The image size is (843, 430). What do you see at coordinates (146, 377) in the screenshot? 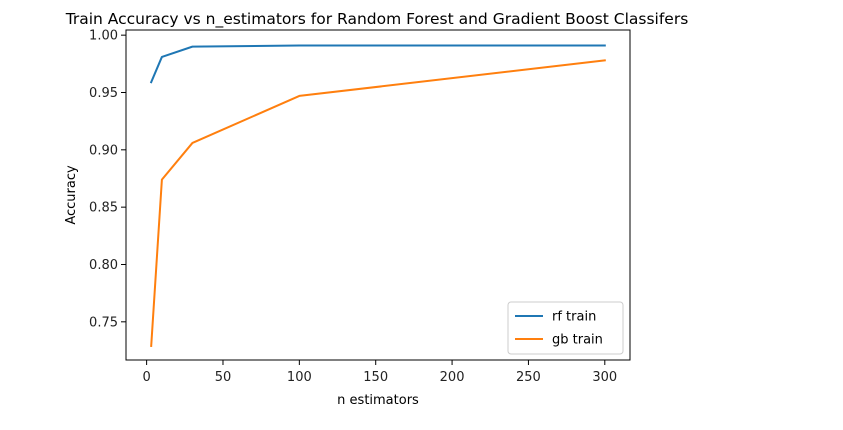
I see `x-tick-label: 0` at bounding box center [146, 377].